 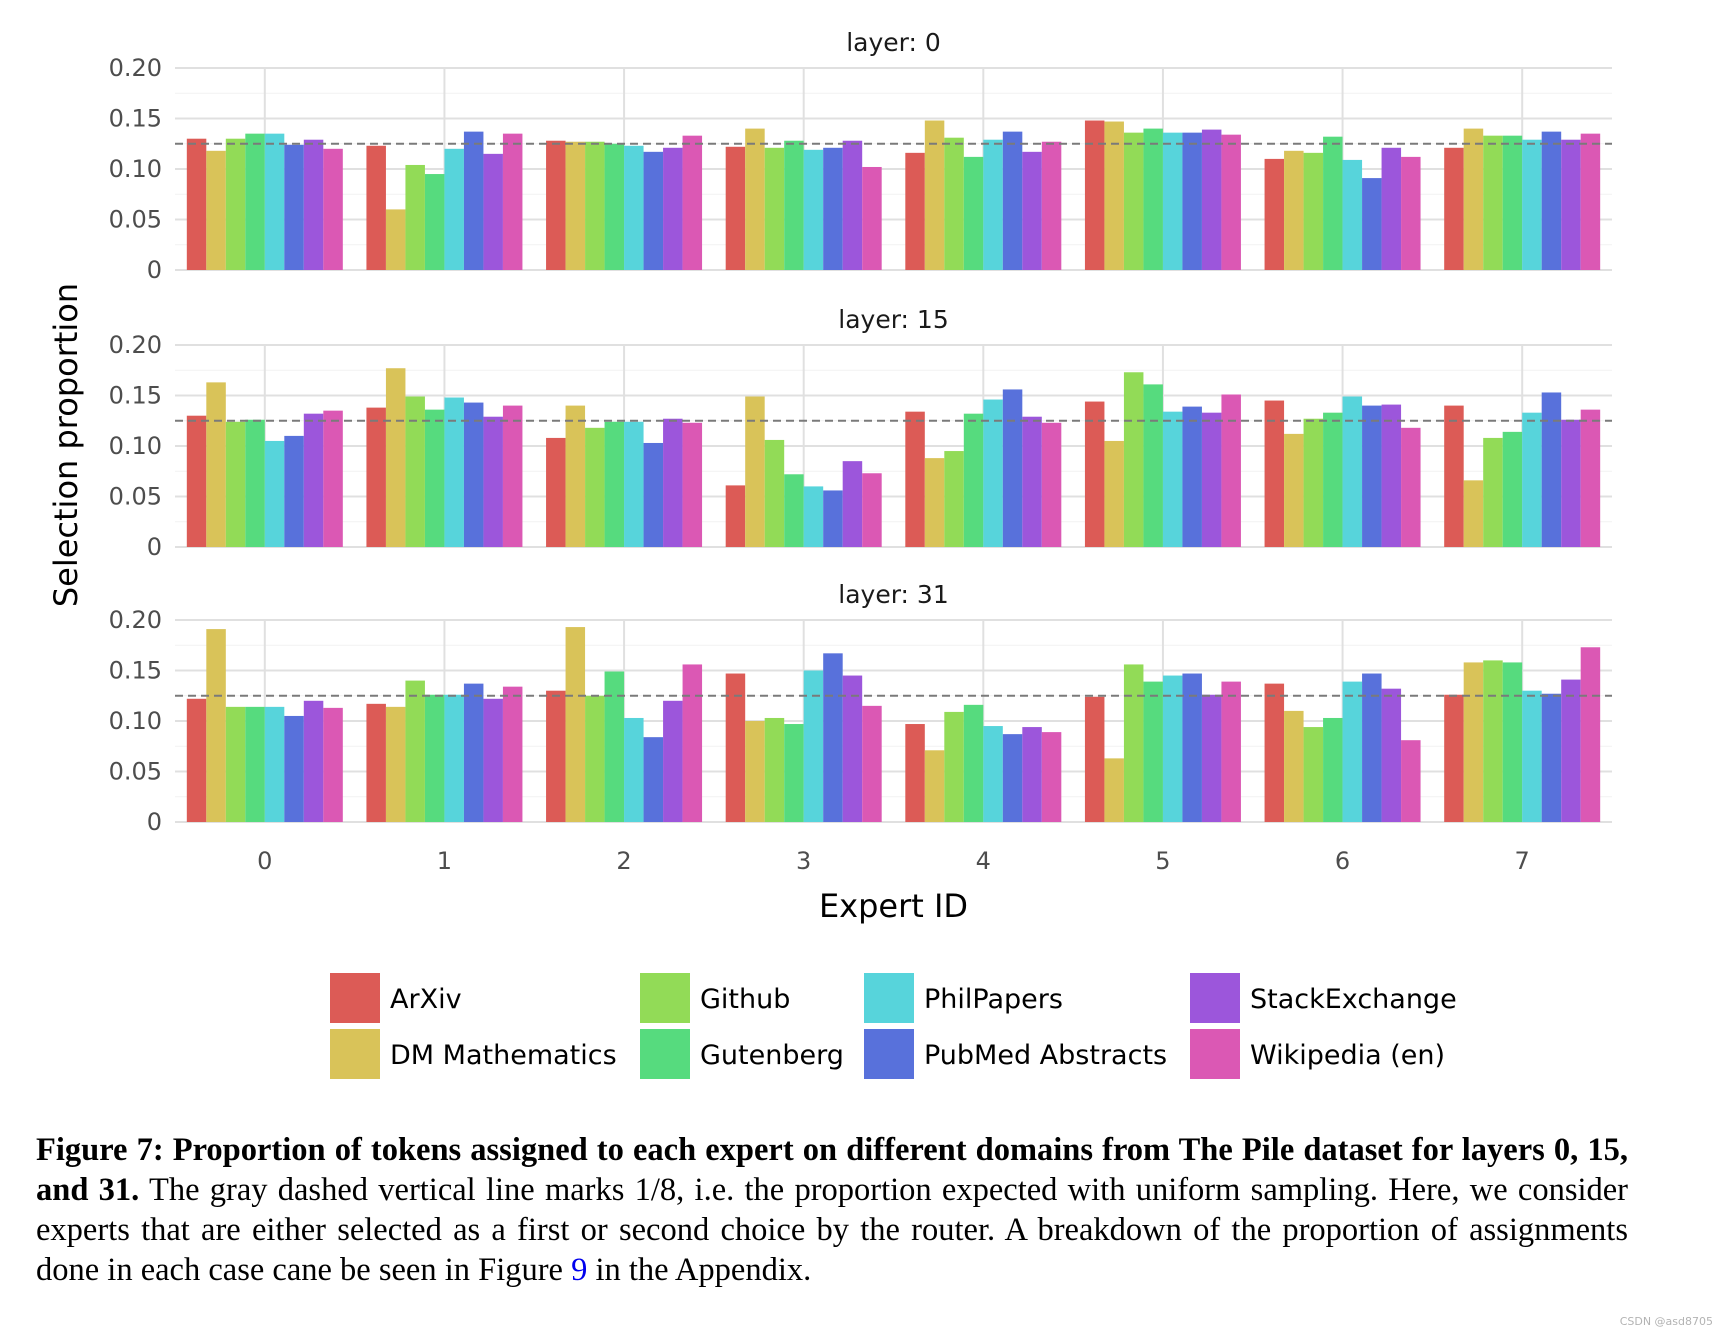 What do you see at coordinates (154, 270) in the screenshot?
I see `y-tick-label: 0` at bounding box center [154, 270].